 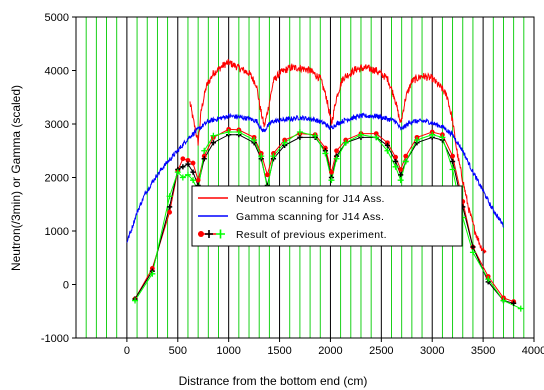 I want to click on x-axis-title: Distrance from the bottom end (cm), so click(x=273, y=381).